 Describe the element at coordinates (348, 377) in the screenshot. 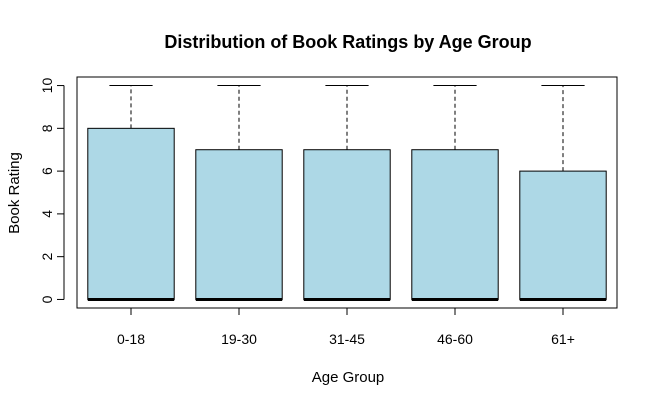

I see `x-axis-label: Age Group` at that location.